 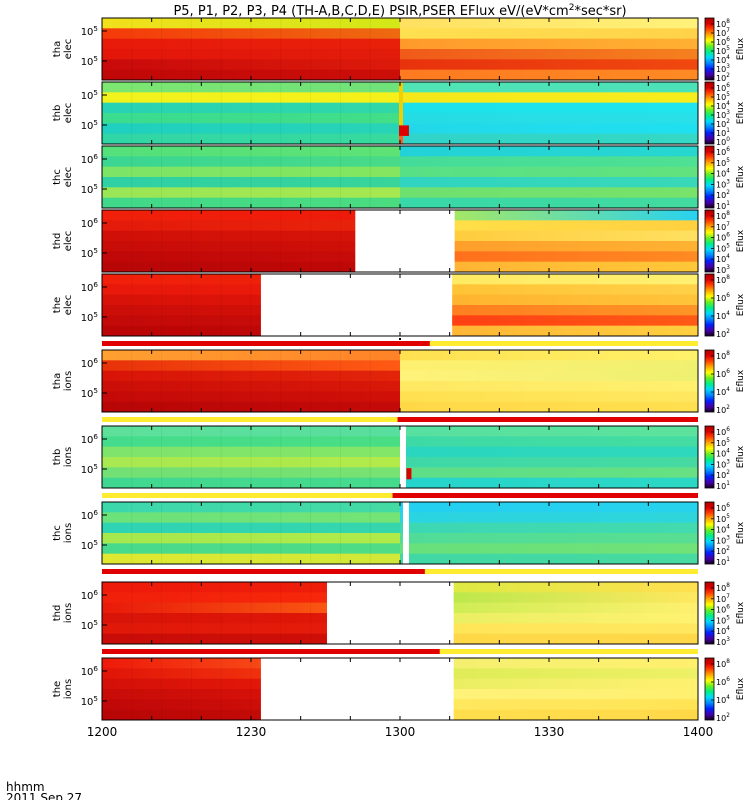 What do you see at coordinates (44, 795) in the screenshot?
I see `date-caption: 2011 Sep 27` at bounding box center [44, 795].